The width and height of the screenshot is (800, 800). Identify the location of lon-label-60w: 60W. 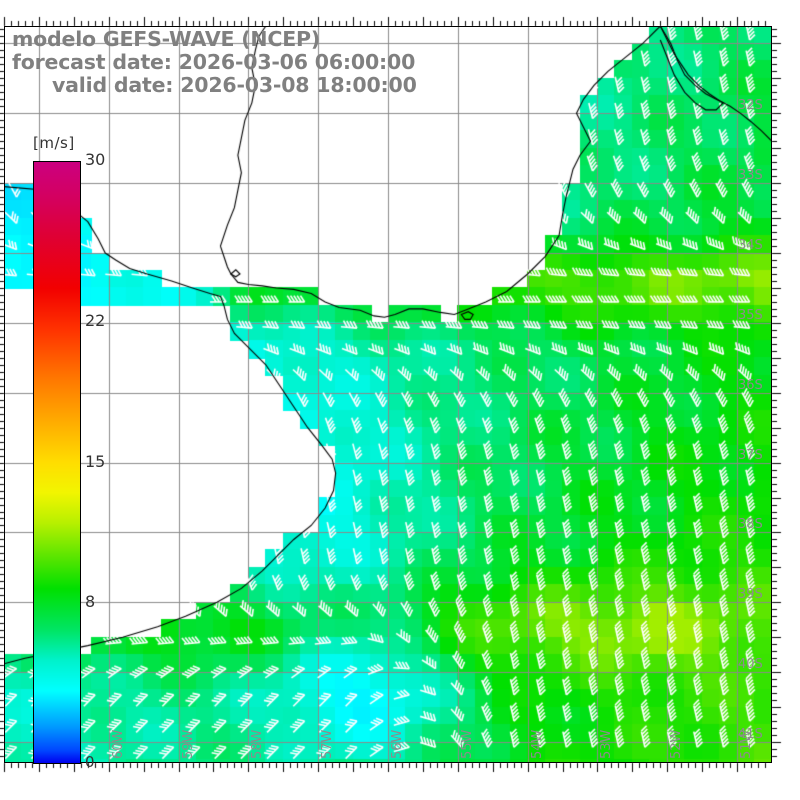
(118, 744).